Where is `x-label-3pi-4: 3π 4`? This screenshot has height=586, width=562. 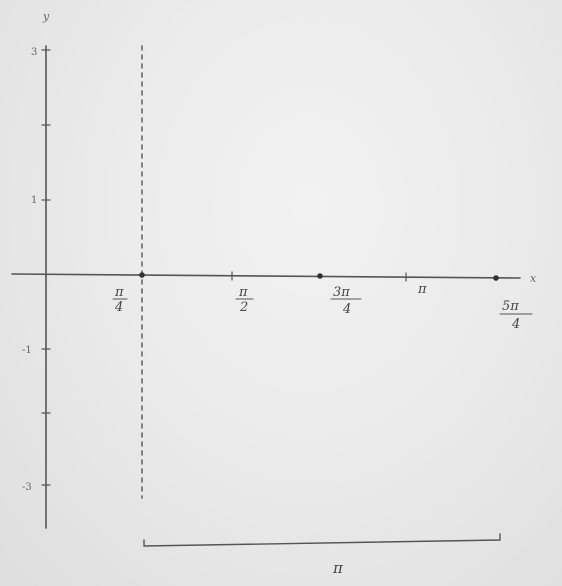
x-label-3pi-4: 3π 4 is located at coordinates (346, 301).